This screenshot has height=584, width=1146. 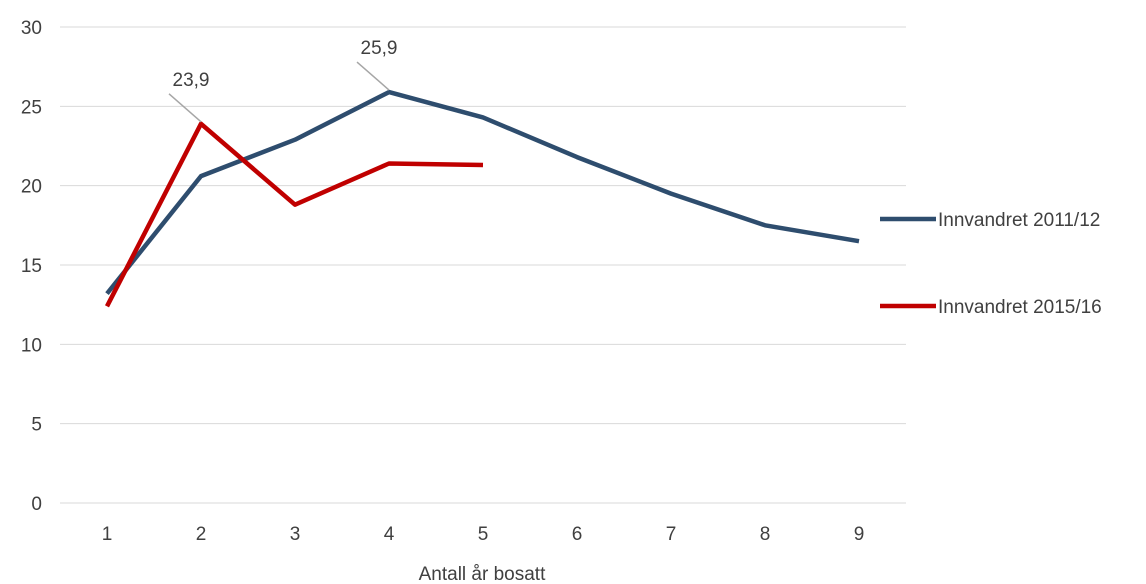 What do you see at coordinates (36, 504) in the screenshot?
I see `y-tick-label: 0` at bounding box center [36, 504].